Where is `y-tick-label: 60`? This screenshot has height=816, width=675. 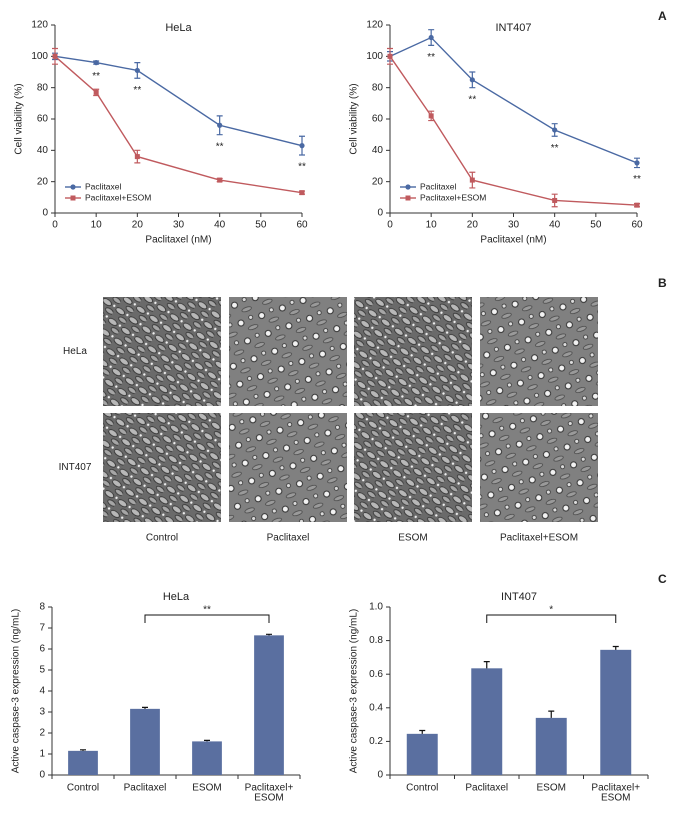
y-tick-label: 60 is located at coordinates (378, 119).